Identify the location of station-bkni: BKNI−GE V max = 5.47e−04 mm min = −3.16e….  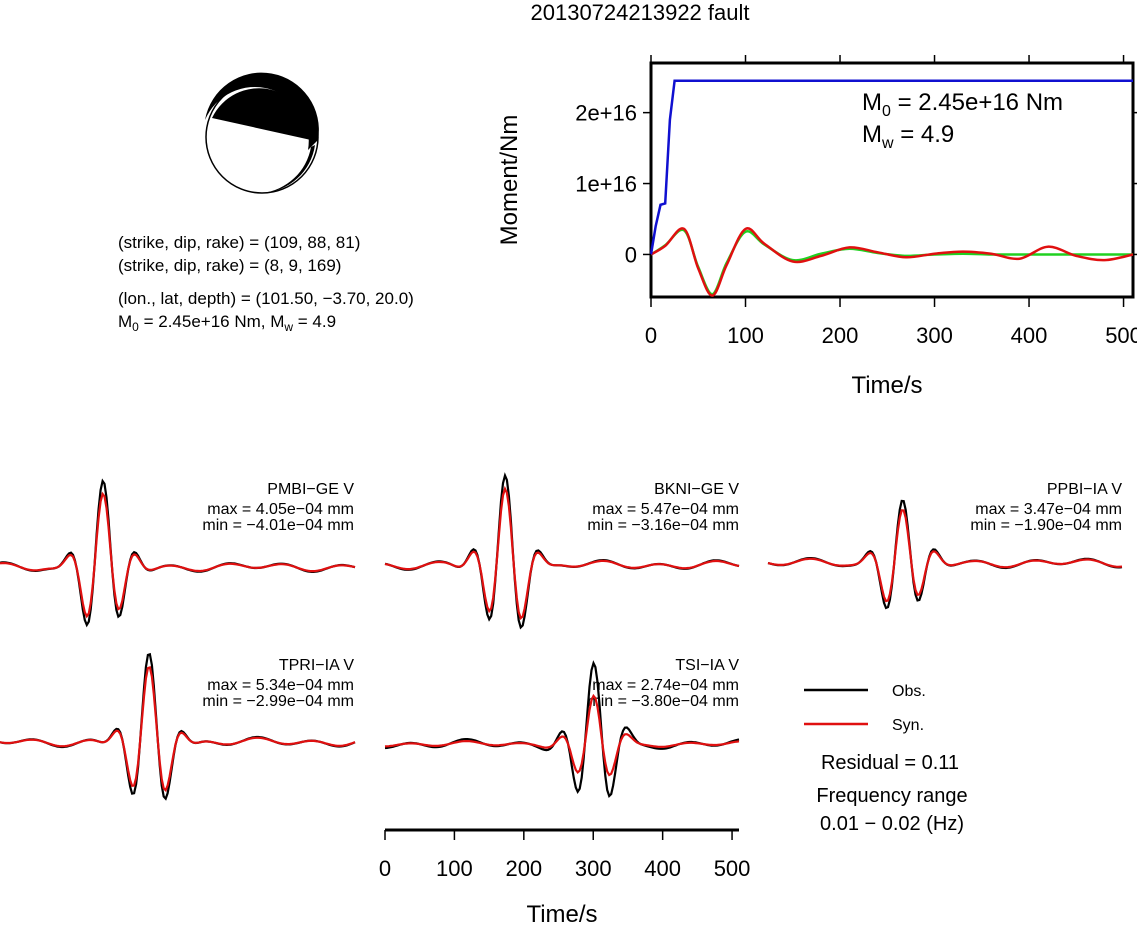
(663, 507).